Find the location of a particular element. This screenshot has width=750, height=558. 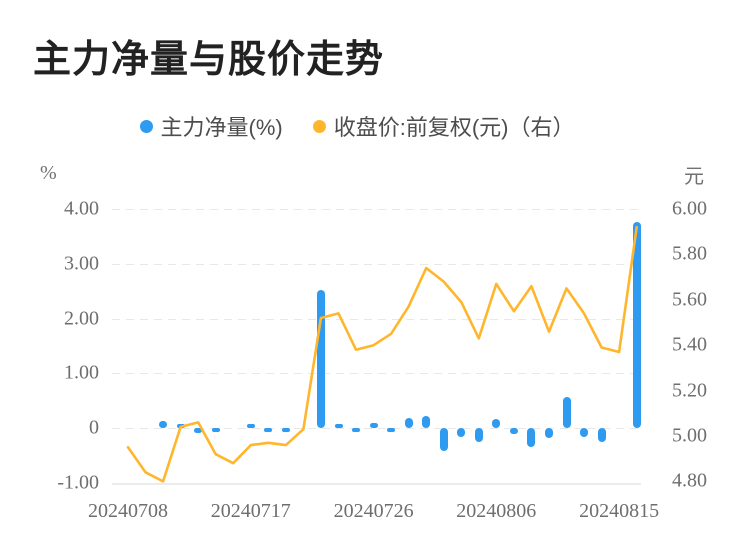

left-axis-tick: 0 is located at coordinates (94, 427).